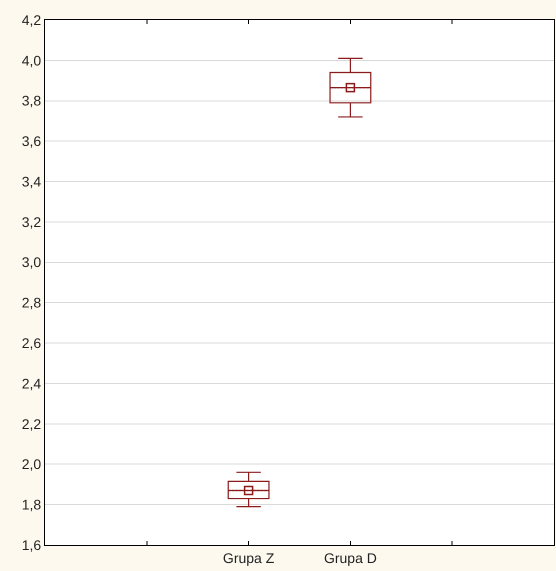  What do you see at coordinates (32, 100) in the screenshot?
I see `y-tick-label: 3,8` at bounding box center [32, 100].